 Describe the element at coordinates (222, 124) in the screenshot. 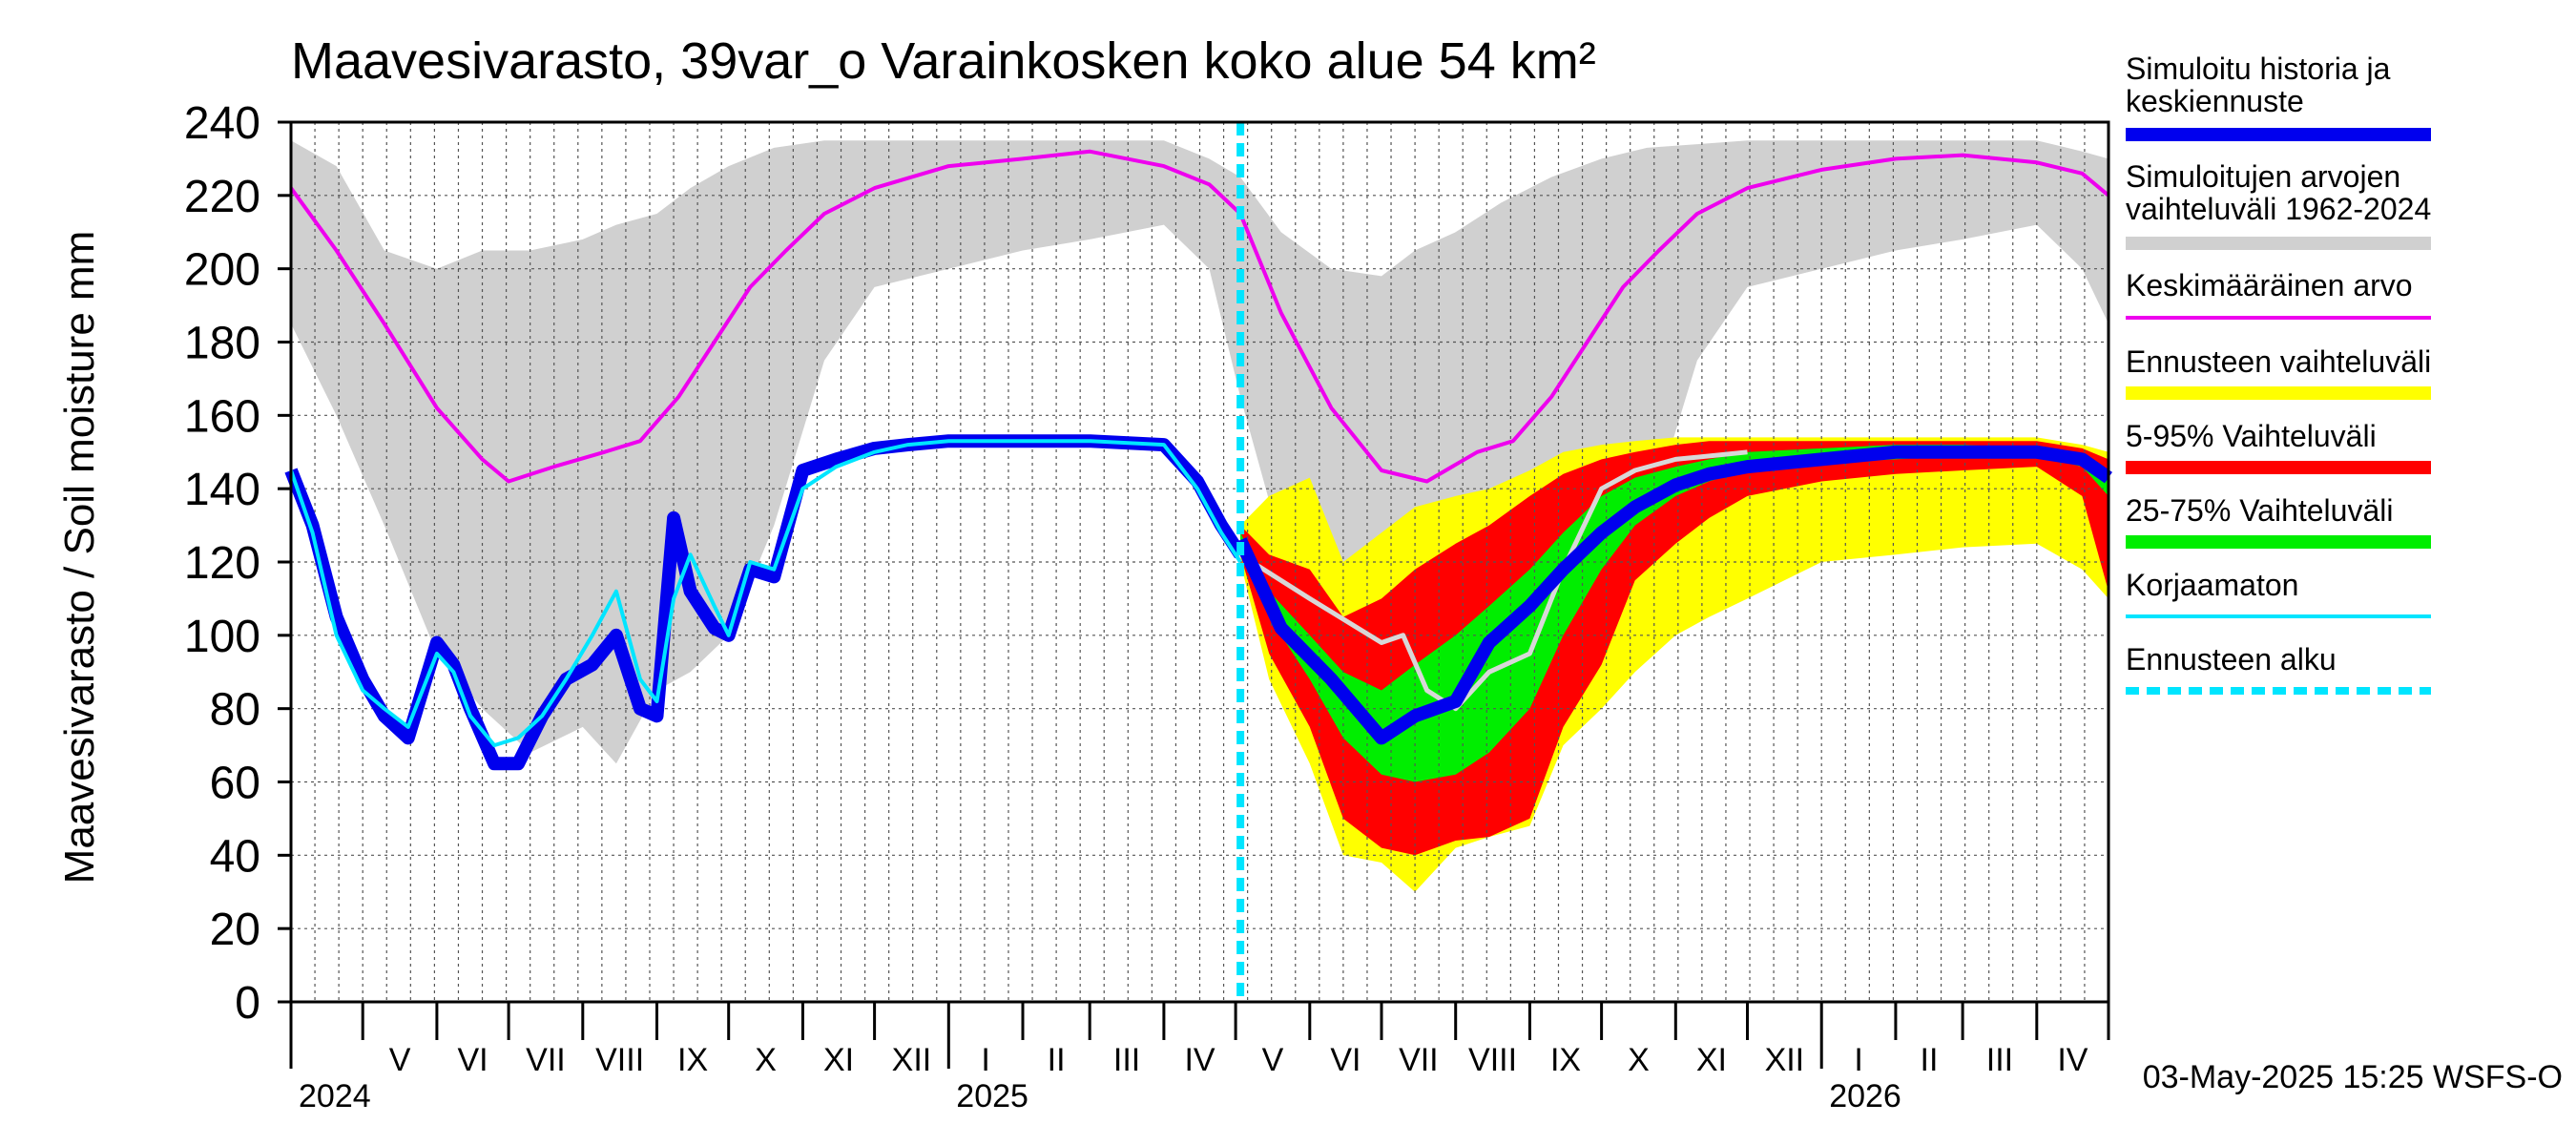

I see `y-tick-label: 240` at that location.